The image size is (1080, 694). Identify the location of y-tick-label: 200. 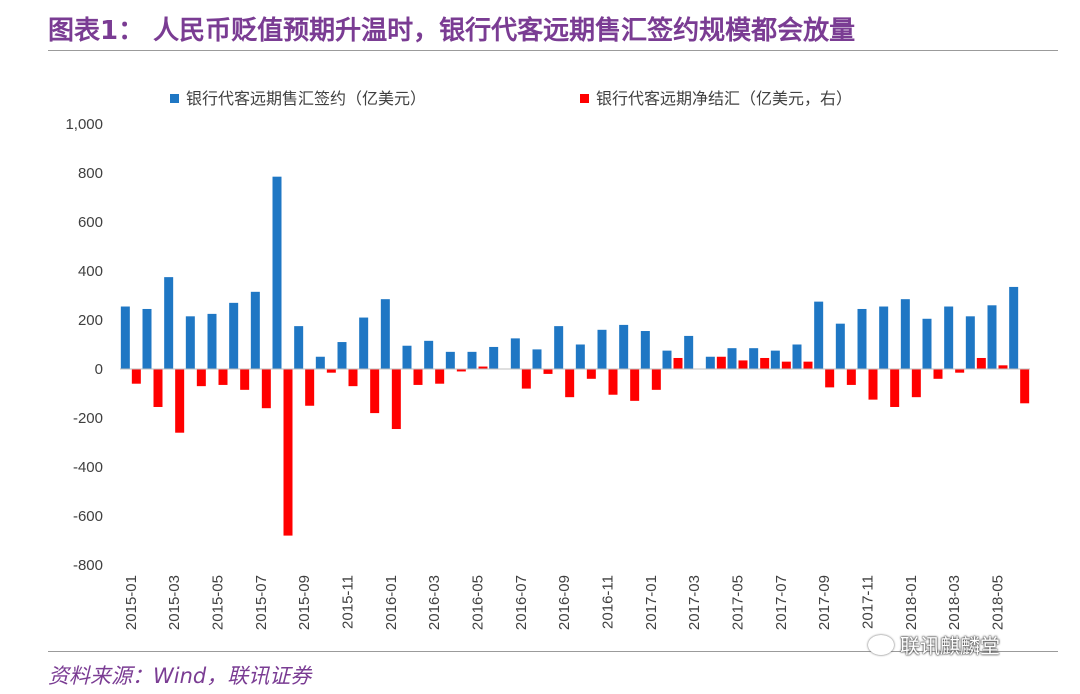
(90, 320).